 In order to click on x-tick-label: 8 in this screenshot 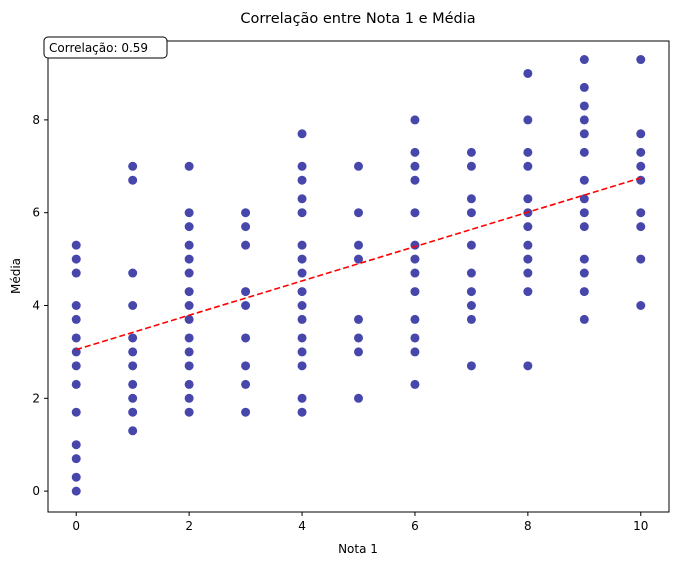, I will do `click(528, 526)`.